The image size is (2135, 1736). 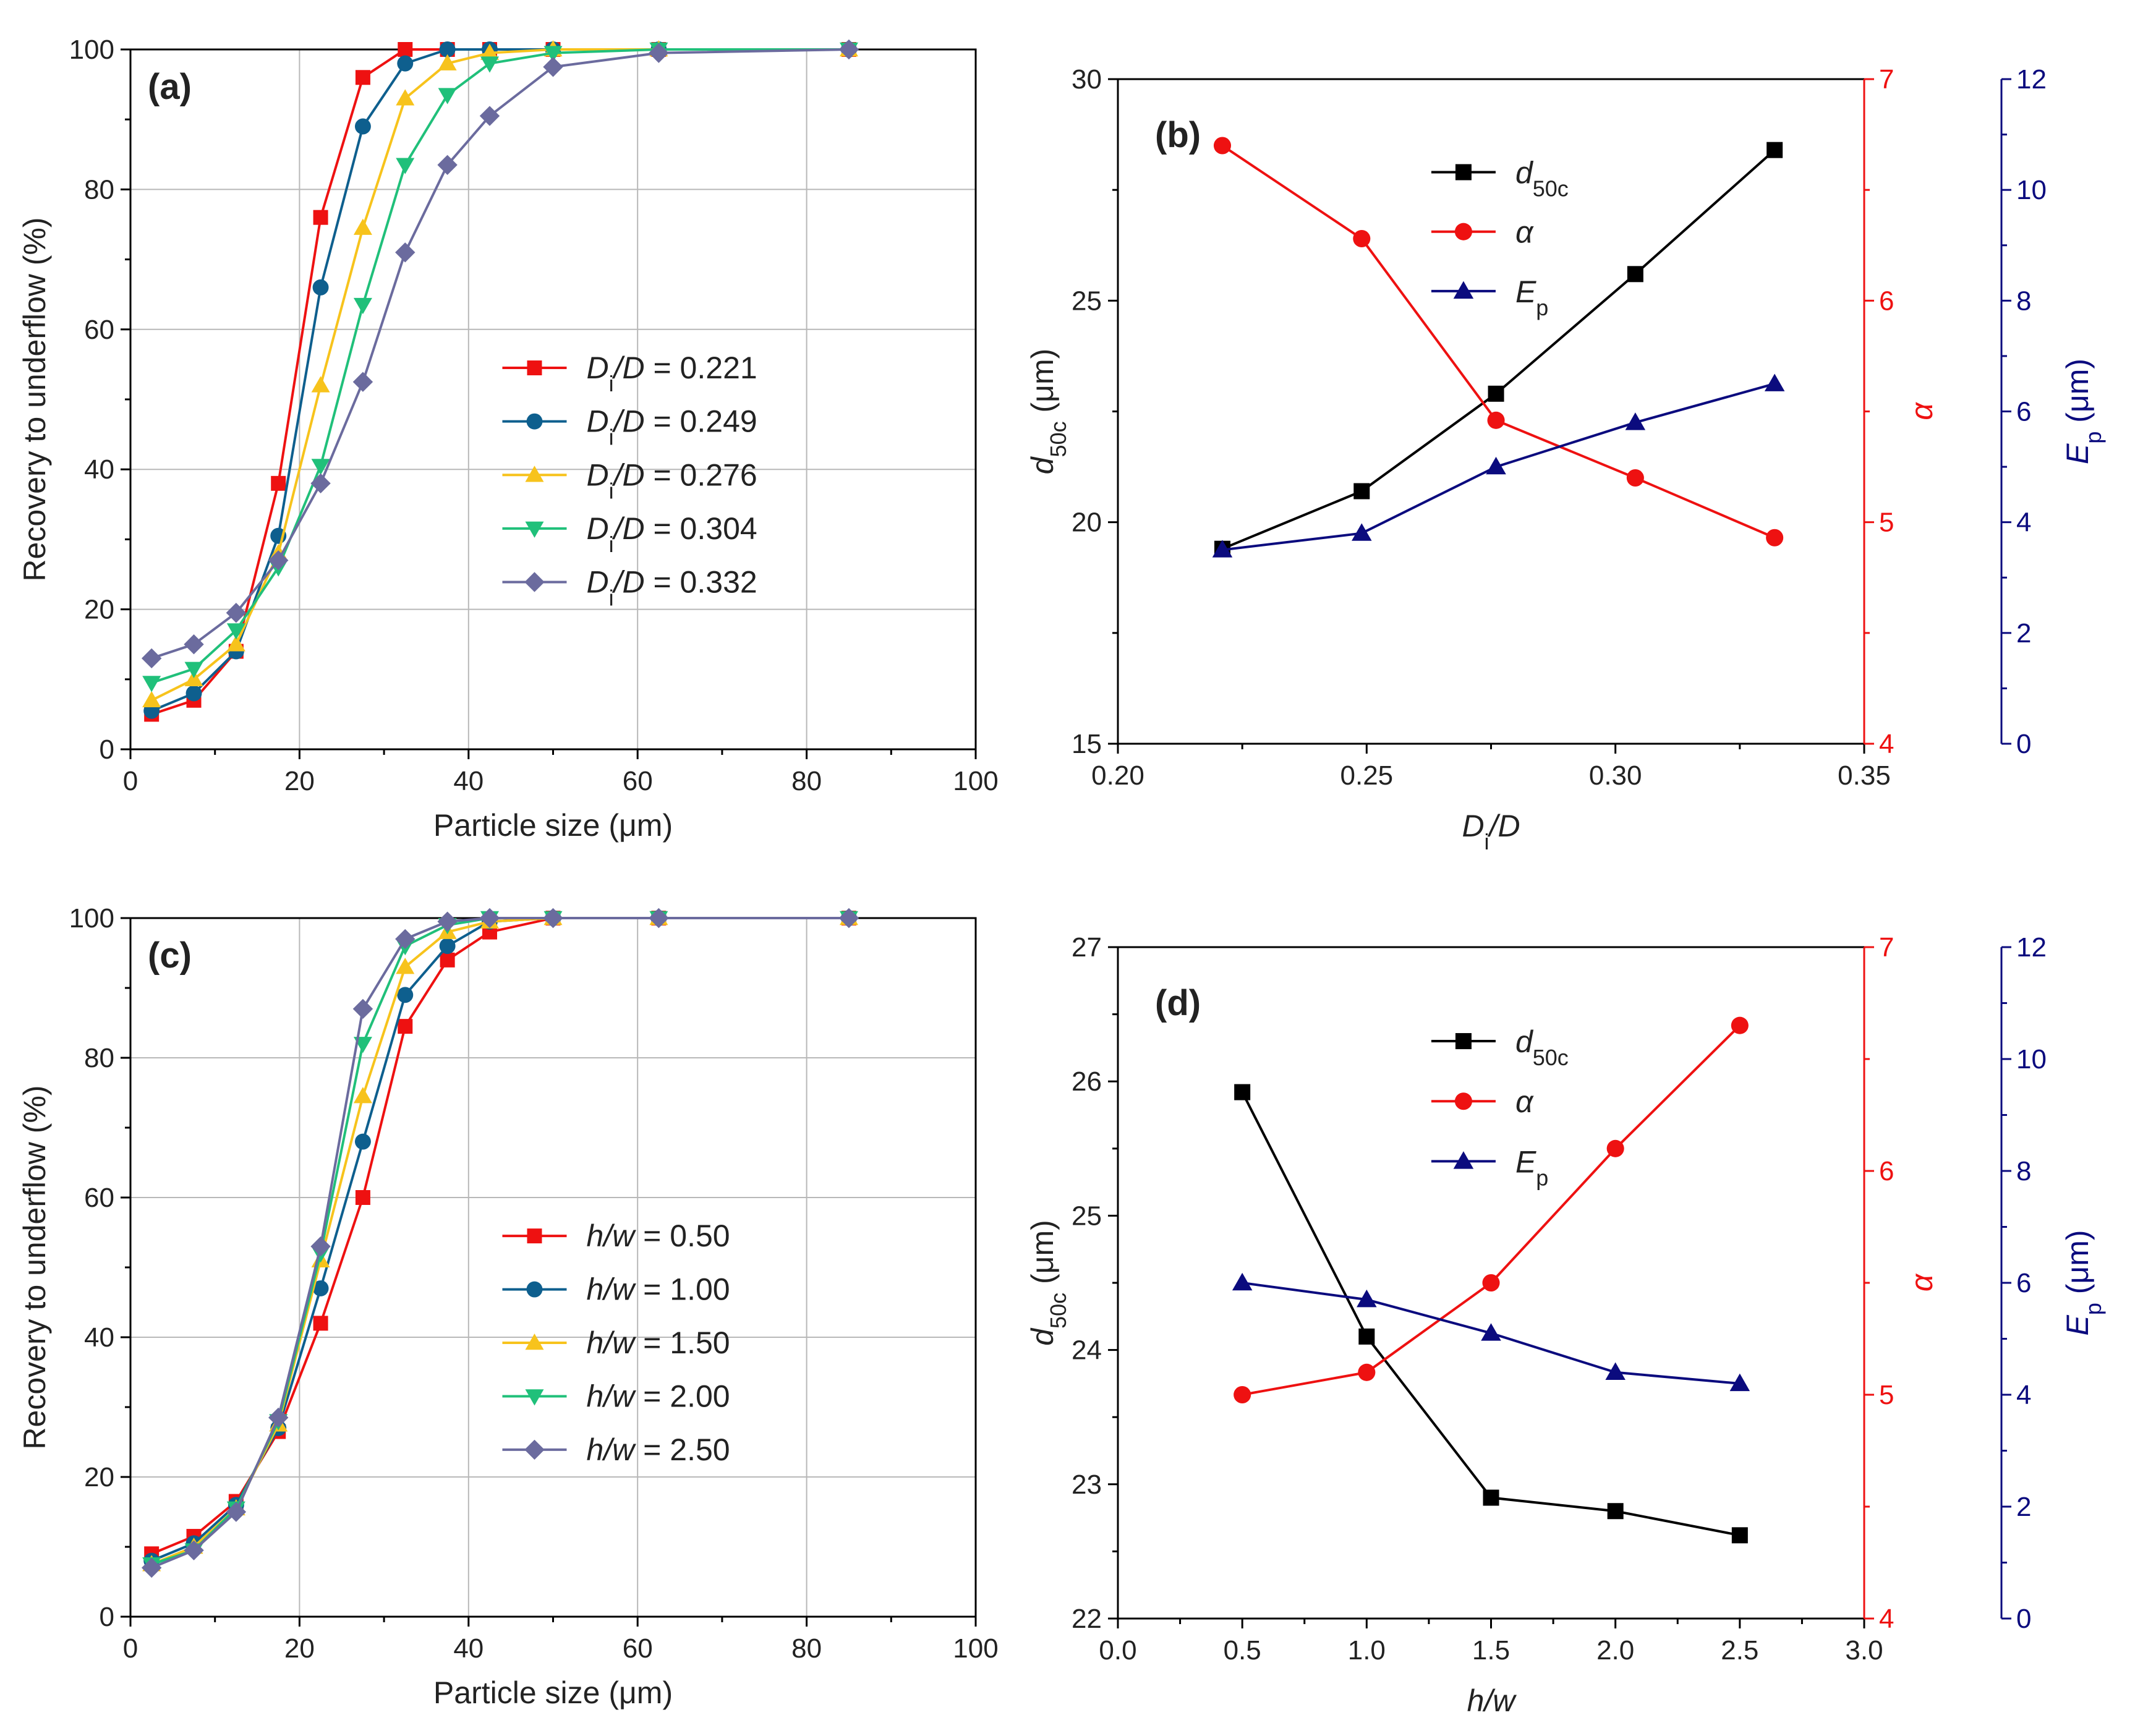 What do you see at coordinates (1243, 1650) in the screenshot?
I see `x-tick-label: 0.5` at bounding box center [1243, 1650].